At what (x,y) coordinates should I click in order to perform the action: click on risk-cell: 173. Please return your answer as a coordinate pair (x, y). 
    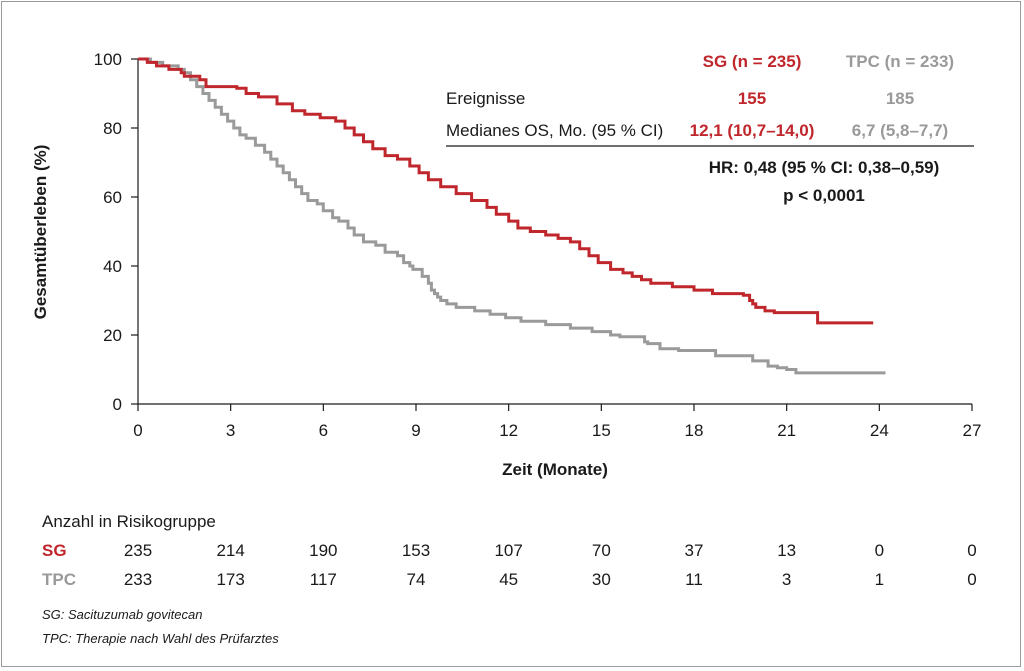
    Looking at the image, I should click on (230, 579).